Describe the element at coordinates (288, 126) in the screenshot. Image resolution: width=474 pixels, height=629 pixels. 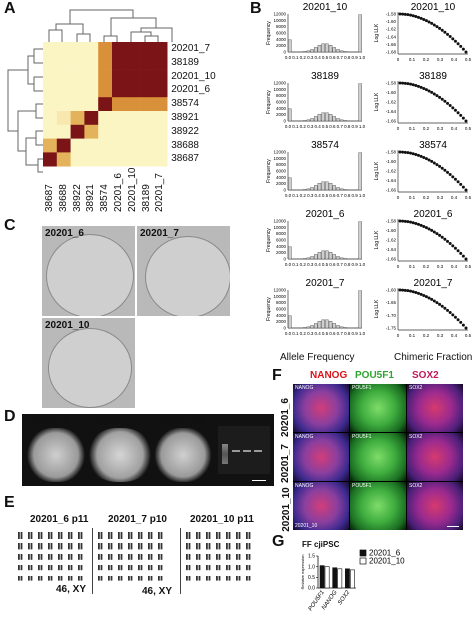
I see `histogram-xtick: 0.0` at that location.